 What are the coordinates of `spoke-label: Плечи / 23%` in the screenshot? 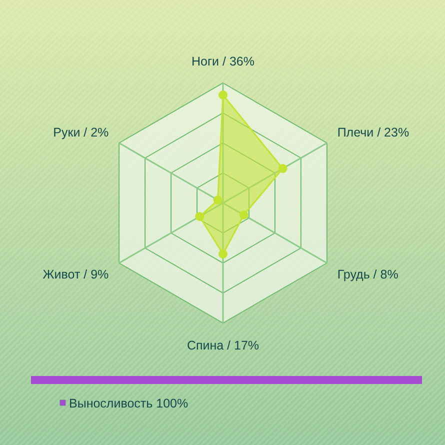 It's located at (373, 132).